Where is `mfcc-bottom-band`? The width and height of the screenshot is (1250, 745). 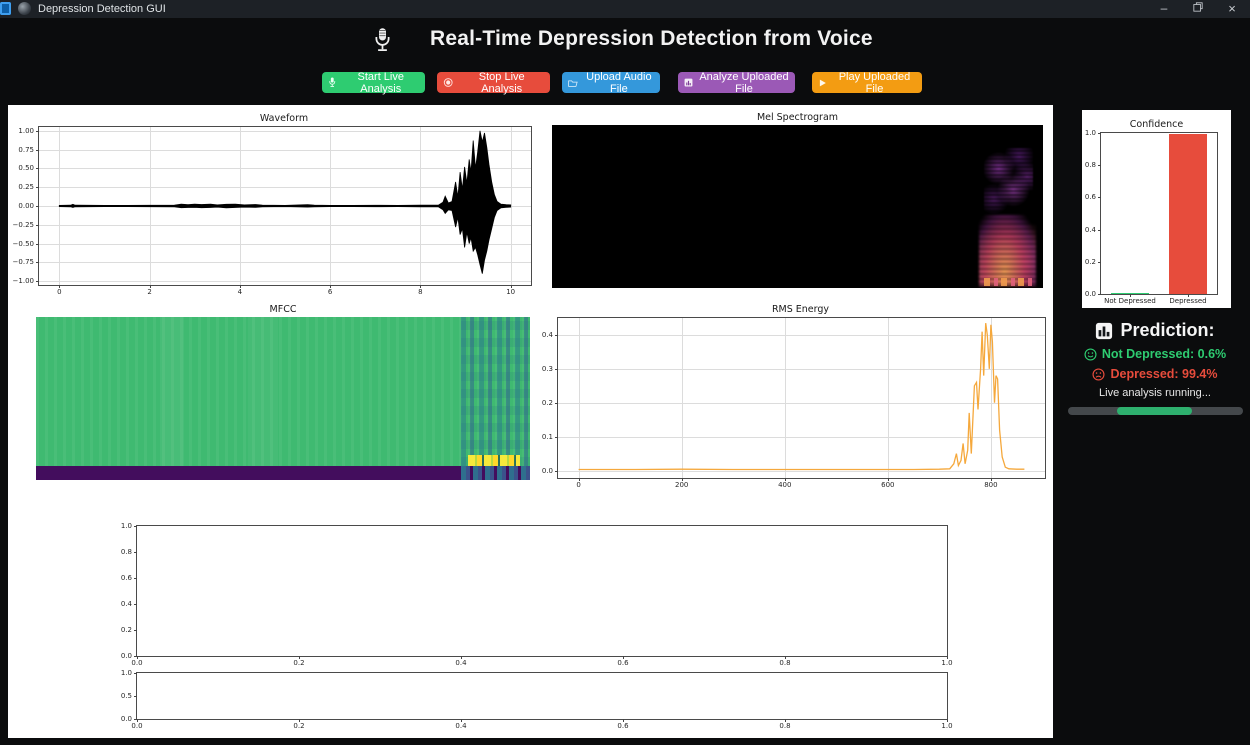
mfcc-bottom-band is located at coordinates (283, 473).